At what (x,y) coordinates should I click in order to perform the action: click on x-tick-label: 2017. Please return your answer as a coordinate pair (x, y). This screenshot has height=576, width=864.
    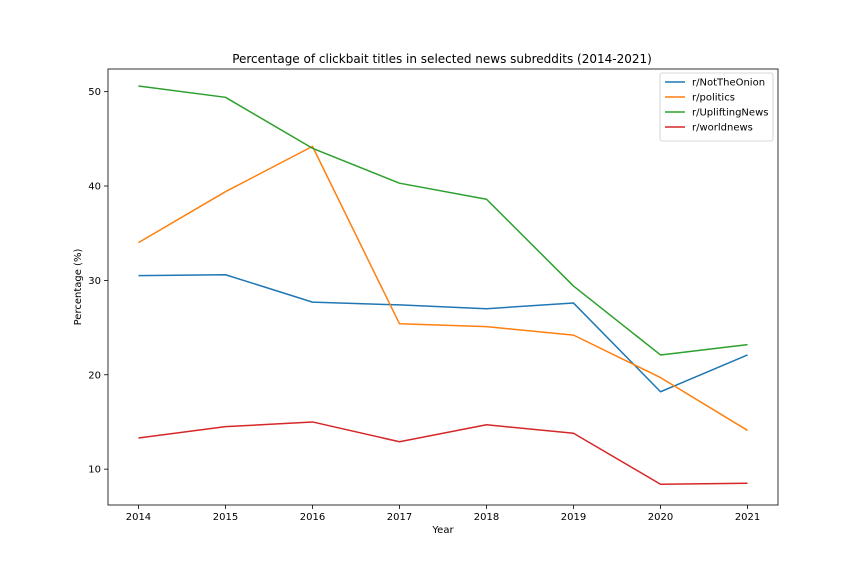
    Looking at the image, I should click on (399, 517).